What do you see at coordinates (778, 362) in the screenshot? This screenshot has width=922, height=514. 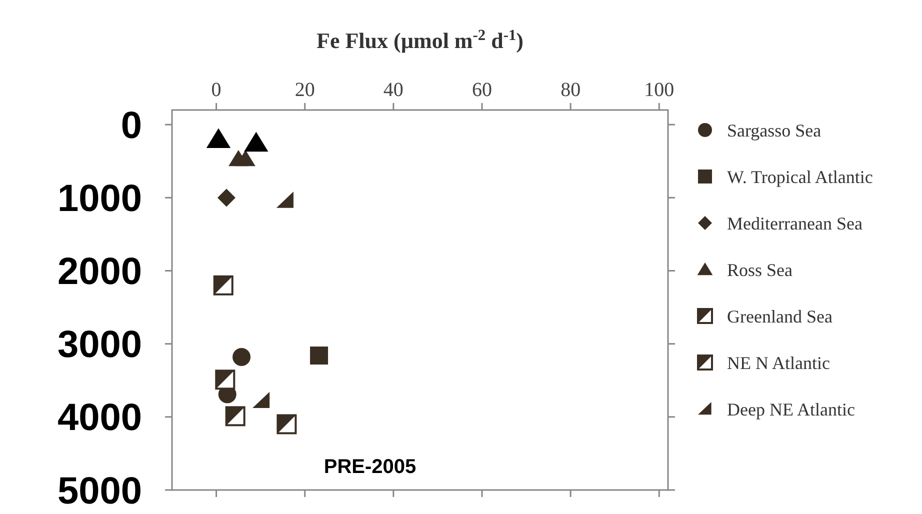 I see `legend-label: NE N Atlantic` at bounding box center [778, 362].